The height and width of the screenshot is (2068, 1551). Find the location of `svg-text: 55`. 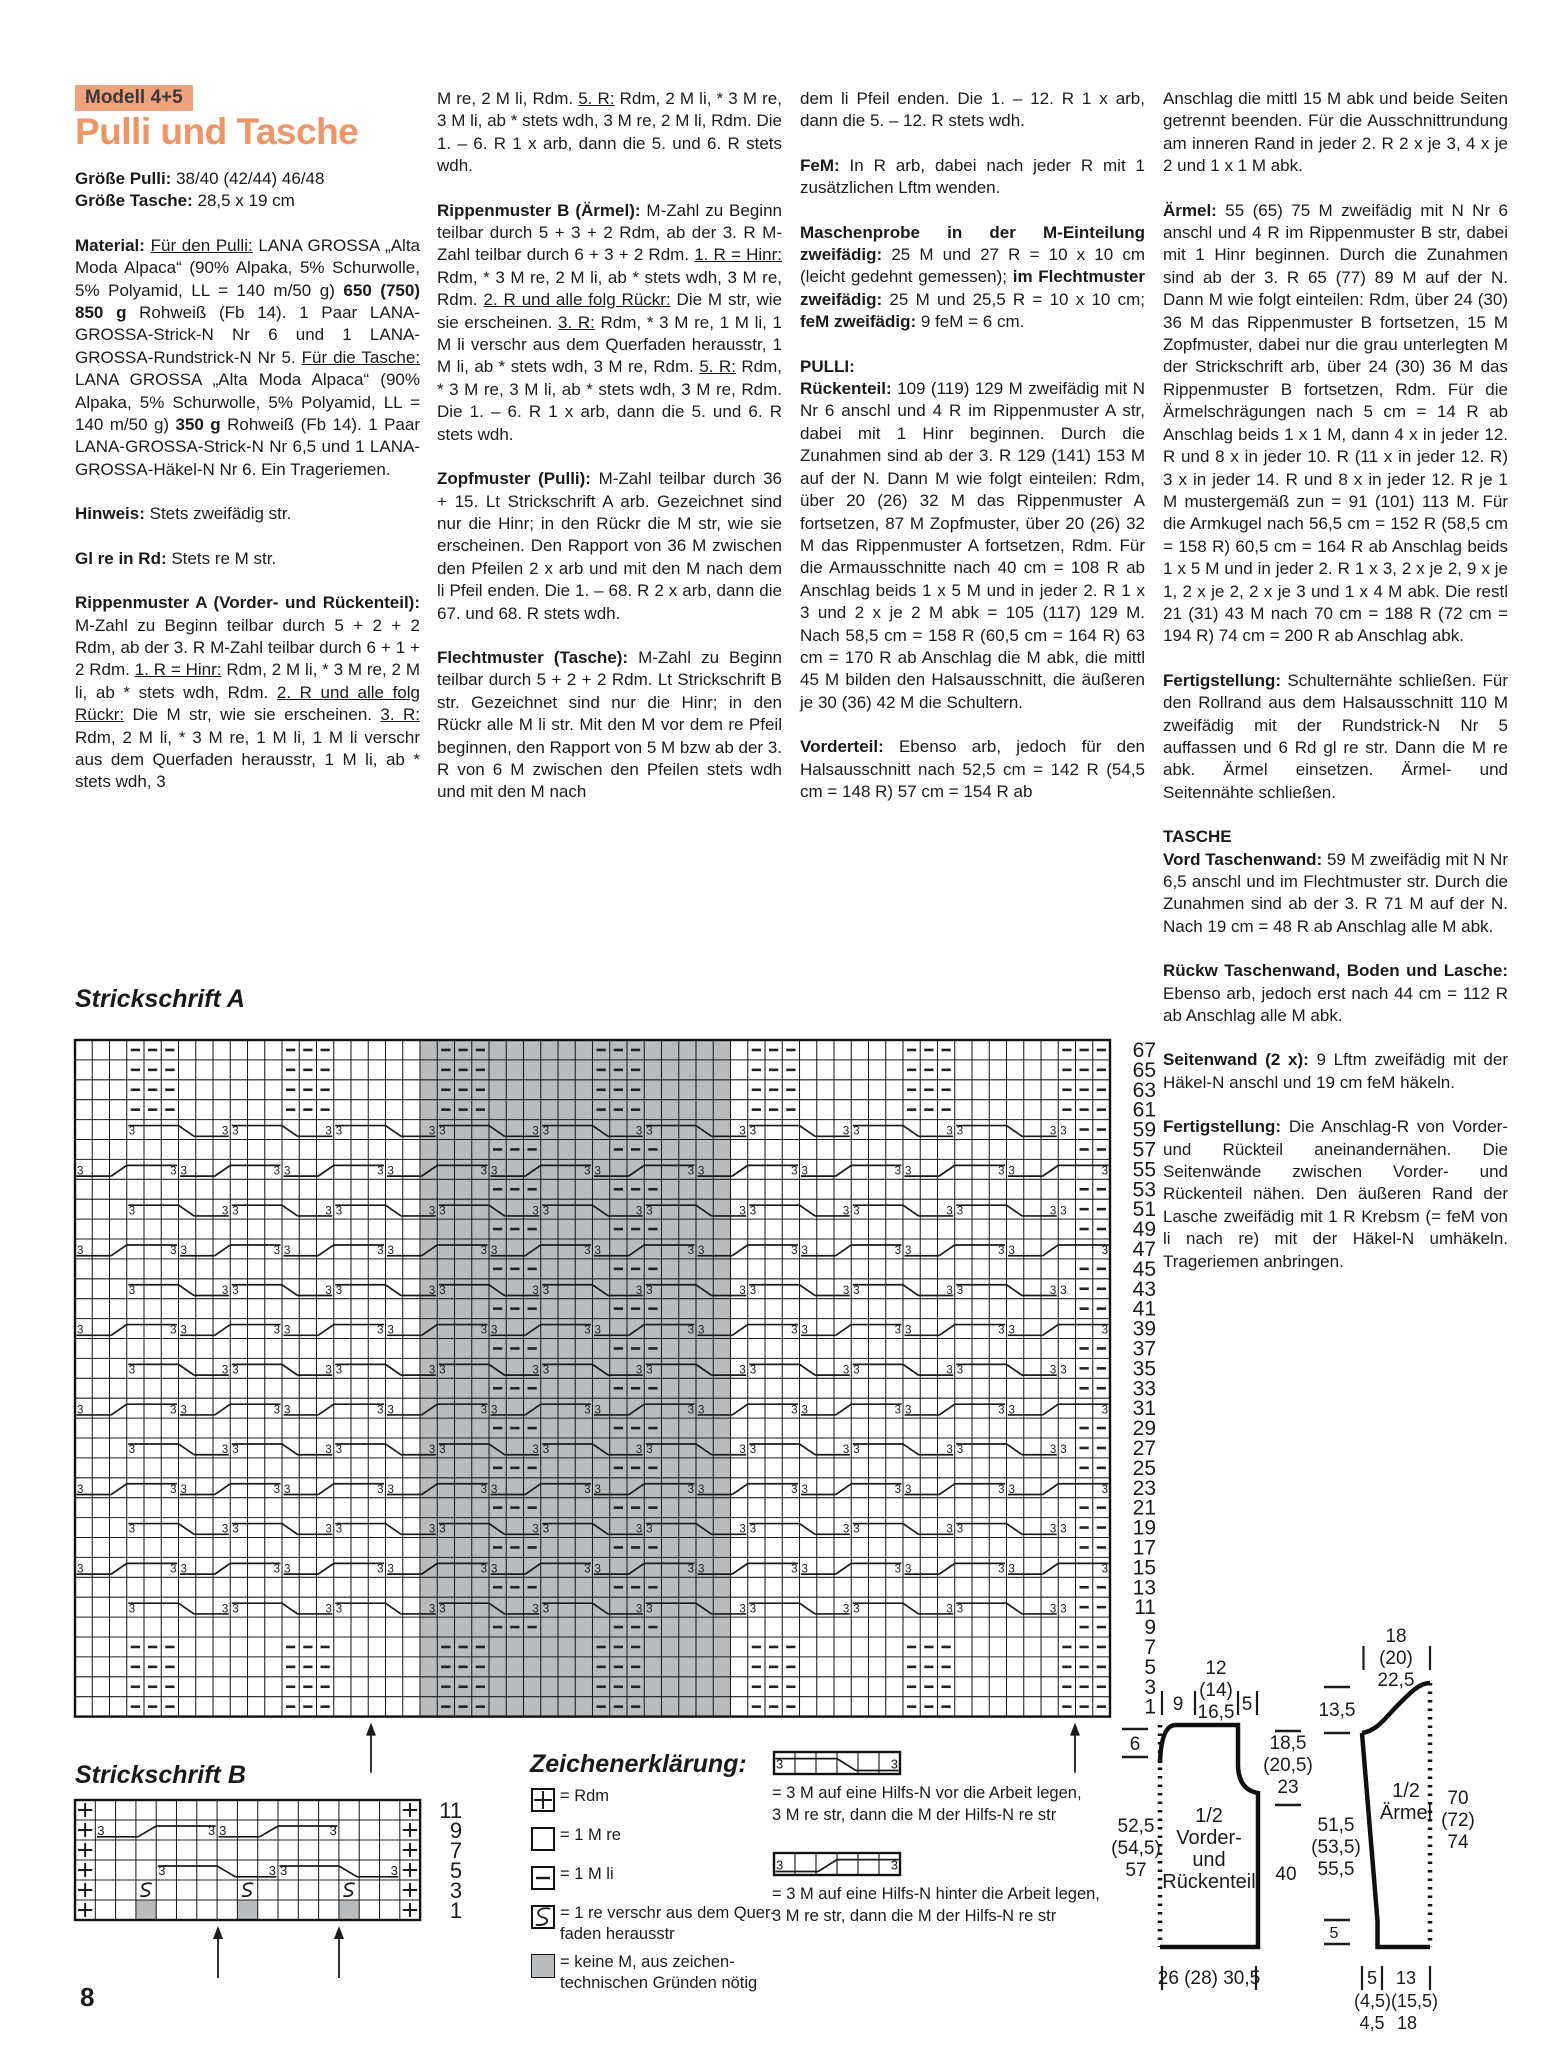

svg-text: 55 is located at coordinates (1144, 1169).